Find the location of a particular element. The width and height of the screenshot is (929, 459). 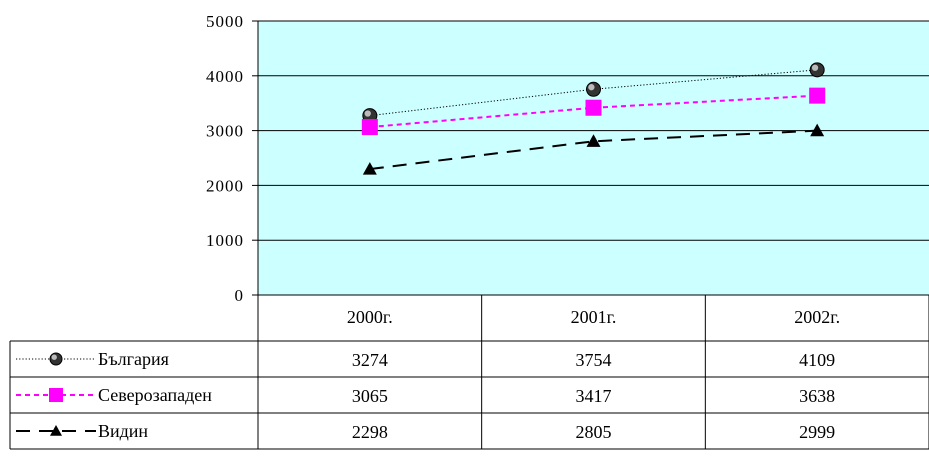

series-name: Видин is located at coordinates (123, 431).